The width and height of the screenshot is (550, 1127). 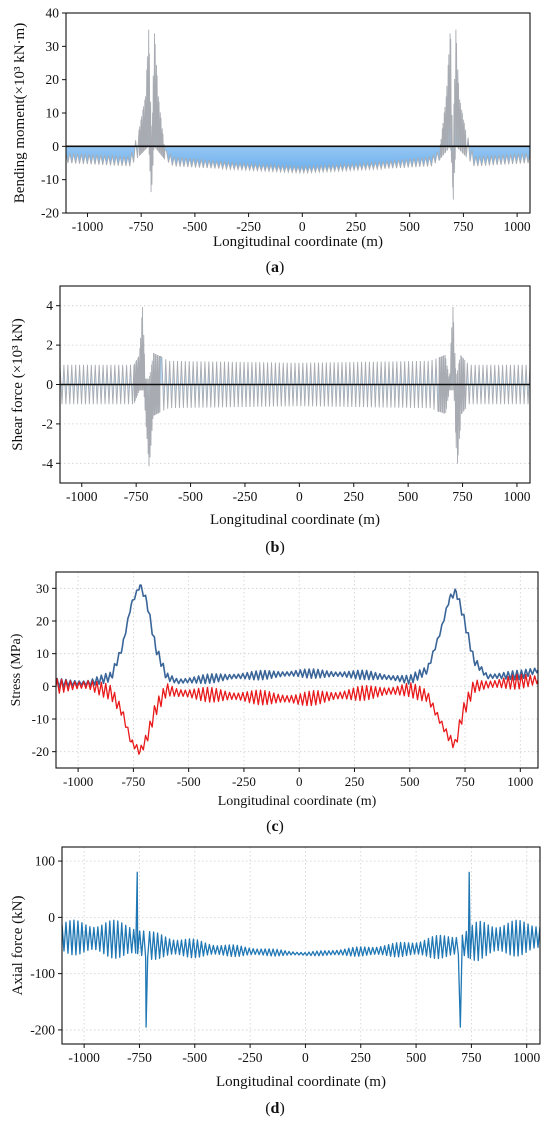 I want to click on y-tick-label: -4, so click(x=47, y=463).